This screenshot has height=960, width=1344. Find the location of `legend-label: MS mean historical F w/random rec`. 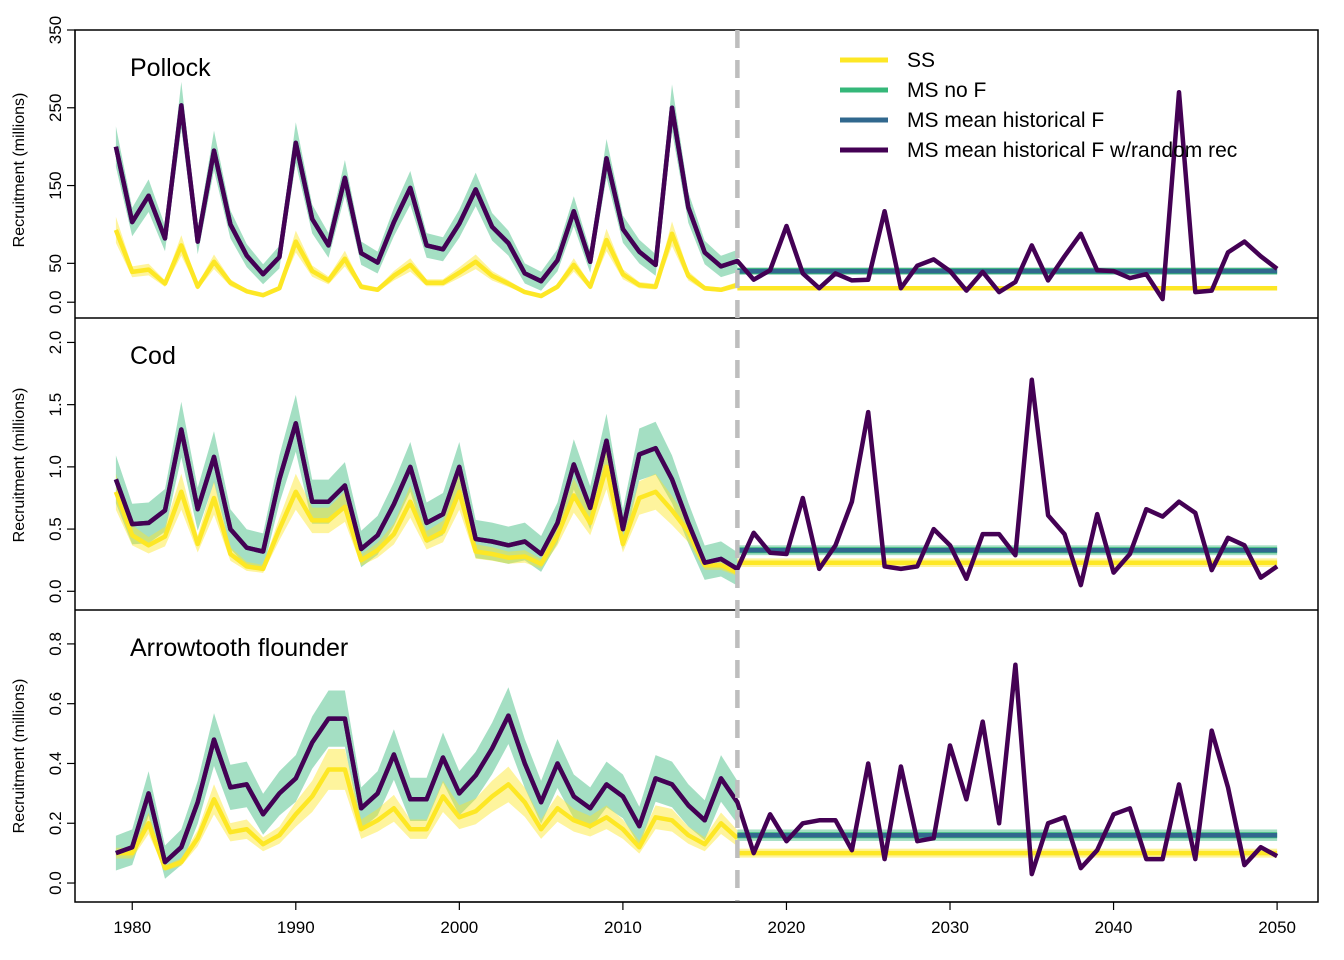

legend-label: MS mean historical F w/random rec is located at coordinates (1072, 150).